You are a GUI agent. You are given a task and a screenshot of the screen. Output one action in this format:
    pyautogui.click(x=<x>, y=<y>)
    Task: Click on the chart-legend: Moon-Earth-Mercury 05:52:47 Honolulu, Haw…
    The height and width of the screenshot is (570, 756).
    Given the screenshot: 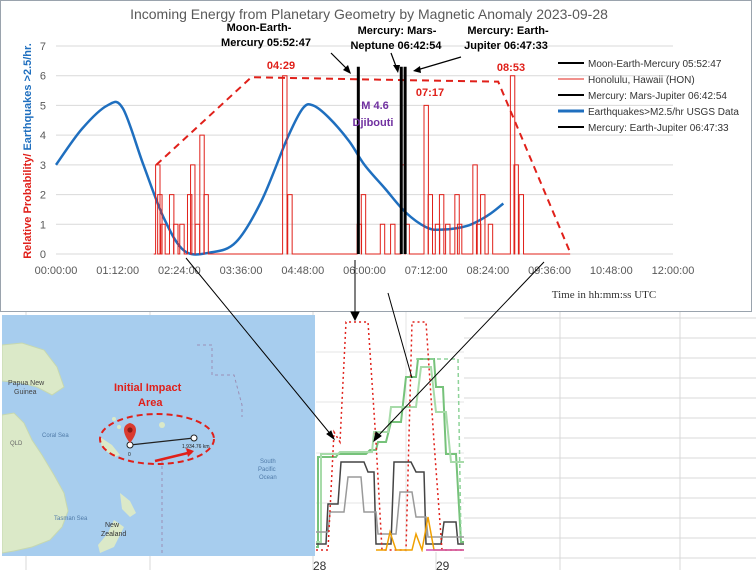 What is the action you would take?
    pyautogui.click(x=648, y=96)
    